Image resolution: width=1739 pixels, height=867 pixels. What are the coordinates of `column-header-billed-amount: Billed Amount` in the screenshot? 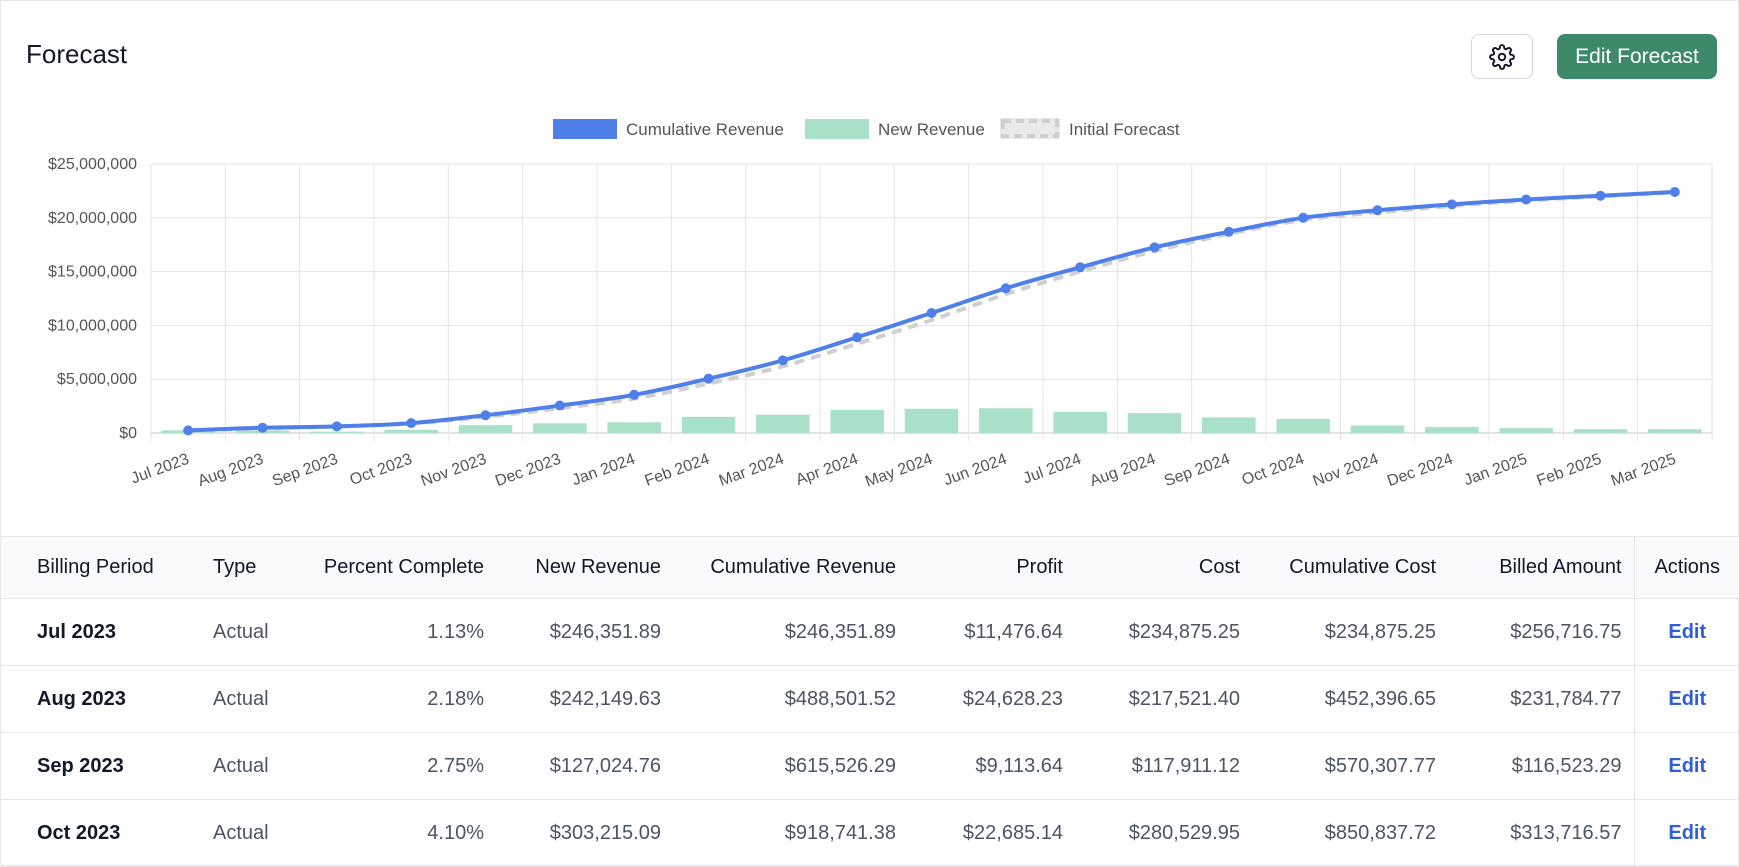 It's located at (1541, 567).